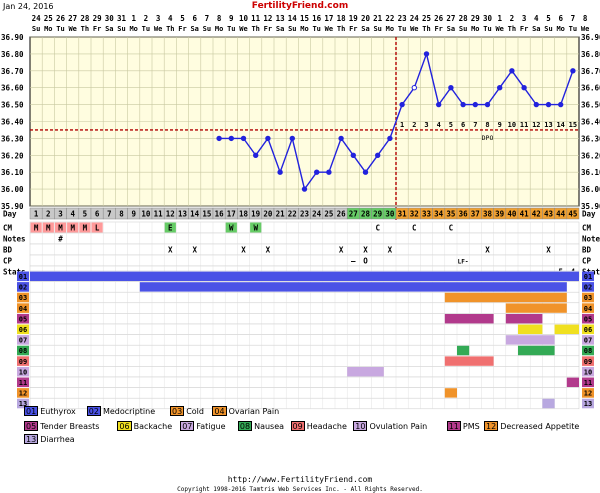  I want to click on dpo-number: 5, so click(451, 125).